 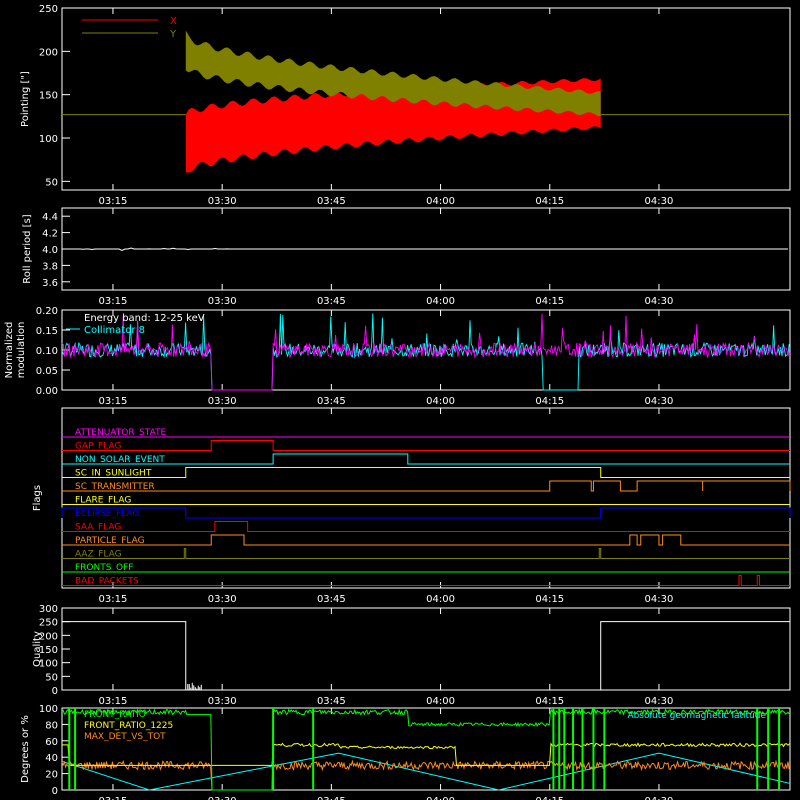 What do you see at coordinates (173, 34) in the screenshot?
I see `legend-label: Y` at bounding box center [173, 34].